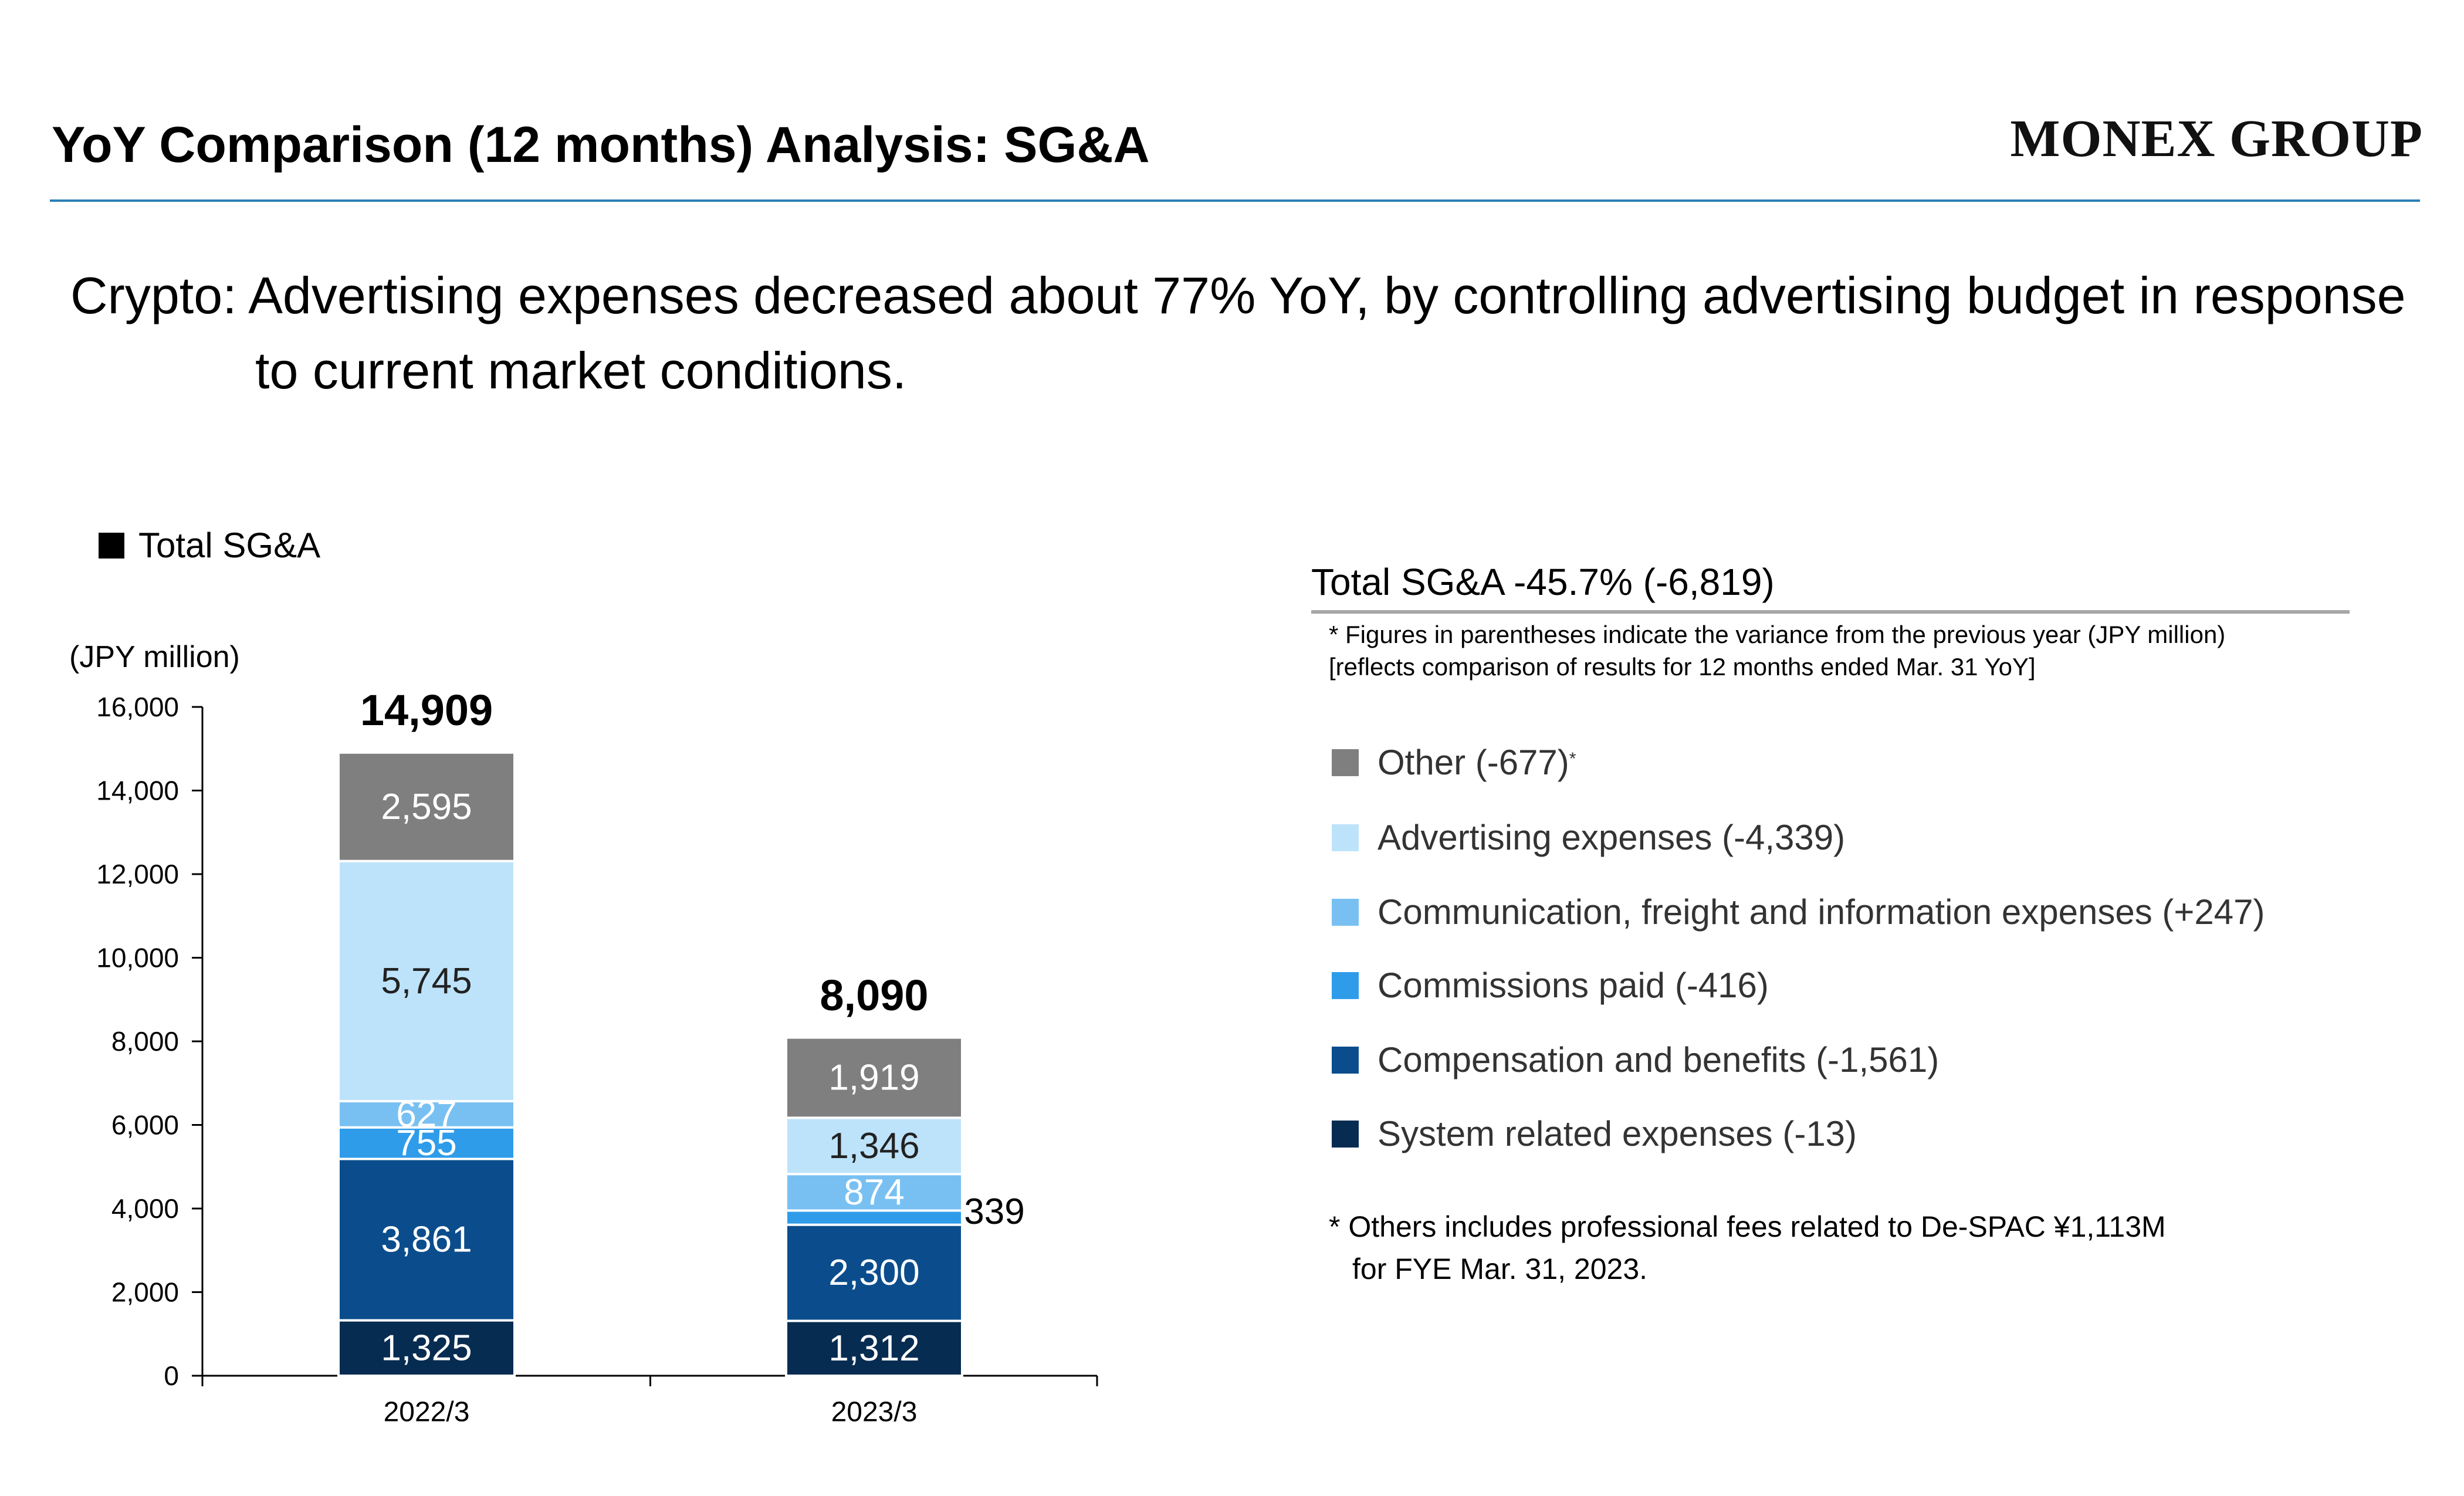 Image resolution: width=2464 pixels, height=1496 pixels. I want to click on x-tick-label: 2023/3, so click(874, 1412).